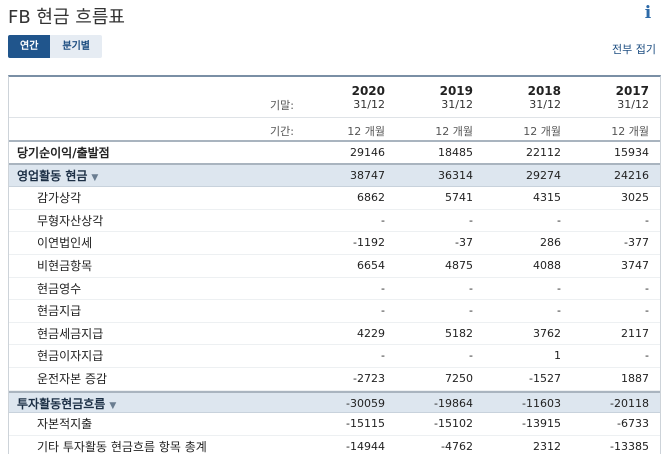 The image size is (672, 454). What do you see at coordinates (334, 379) in the screenshot?
I see `table-row: 운전자본 증감 -2723 7250 -1527 1887` at bounding box center [334, 379].